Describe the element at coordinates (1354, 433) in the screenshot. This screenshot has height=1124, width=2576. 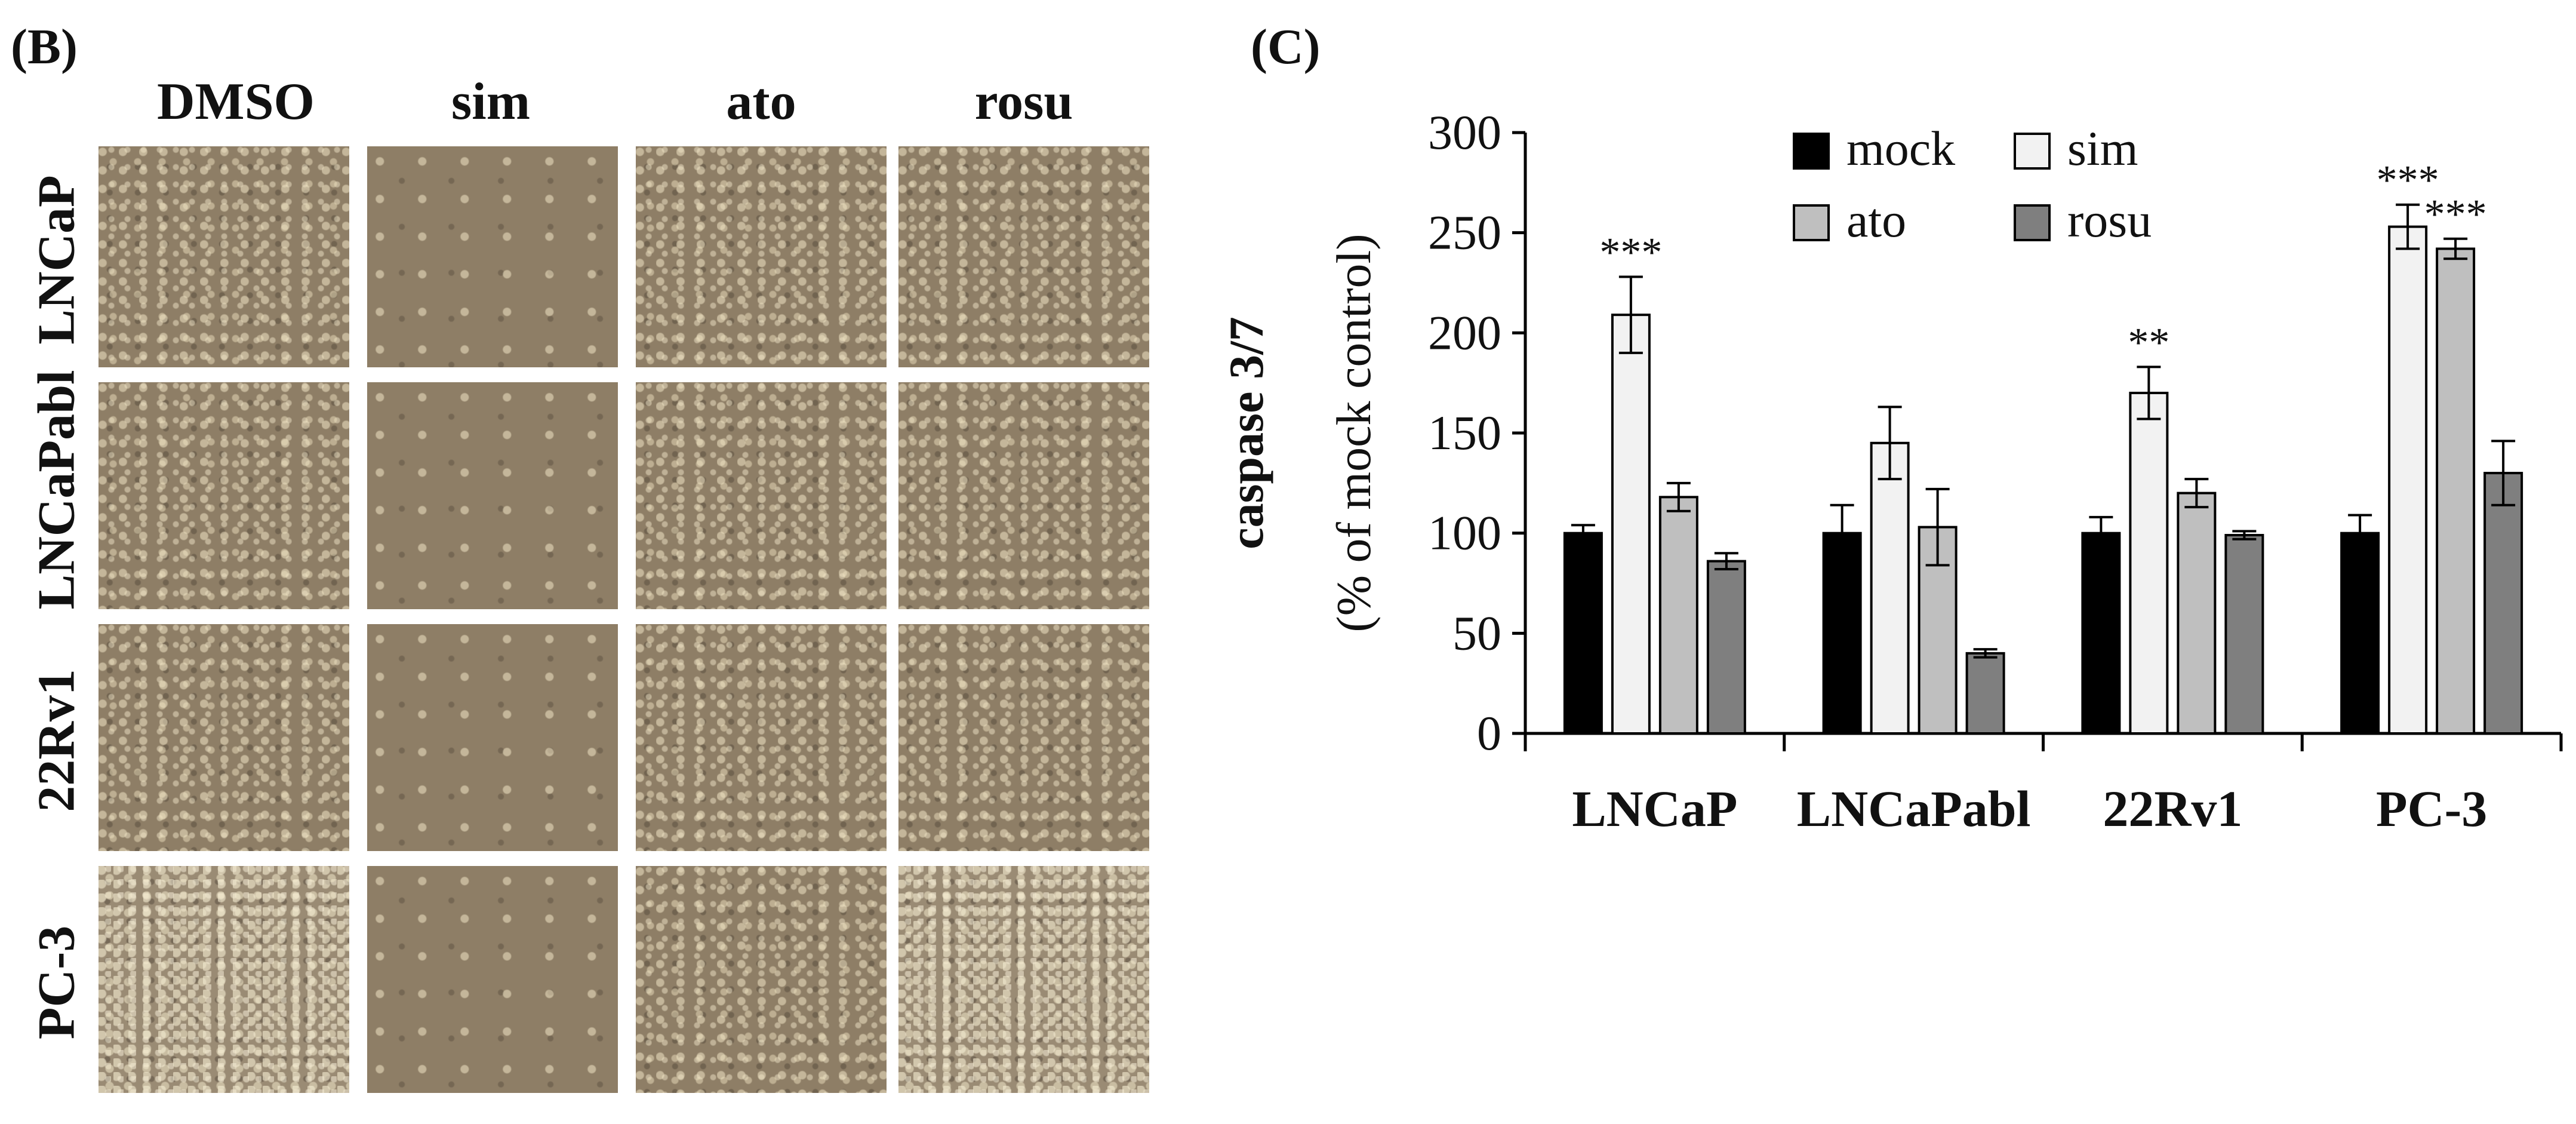
I see `y-axis-label: (% of mock control)` at that location.